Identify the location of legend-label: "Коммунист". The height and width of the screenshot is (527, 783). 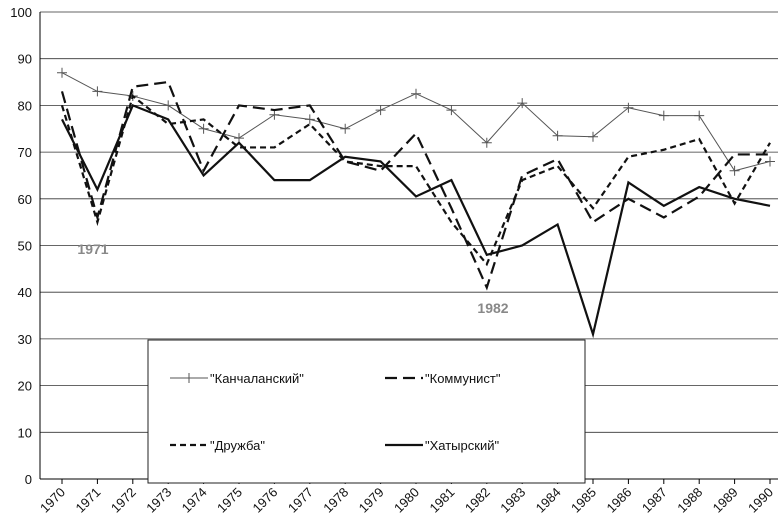
(463, 378).